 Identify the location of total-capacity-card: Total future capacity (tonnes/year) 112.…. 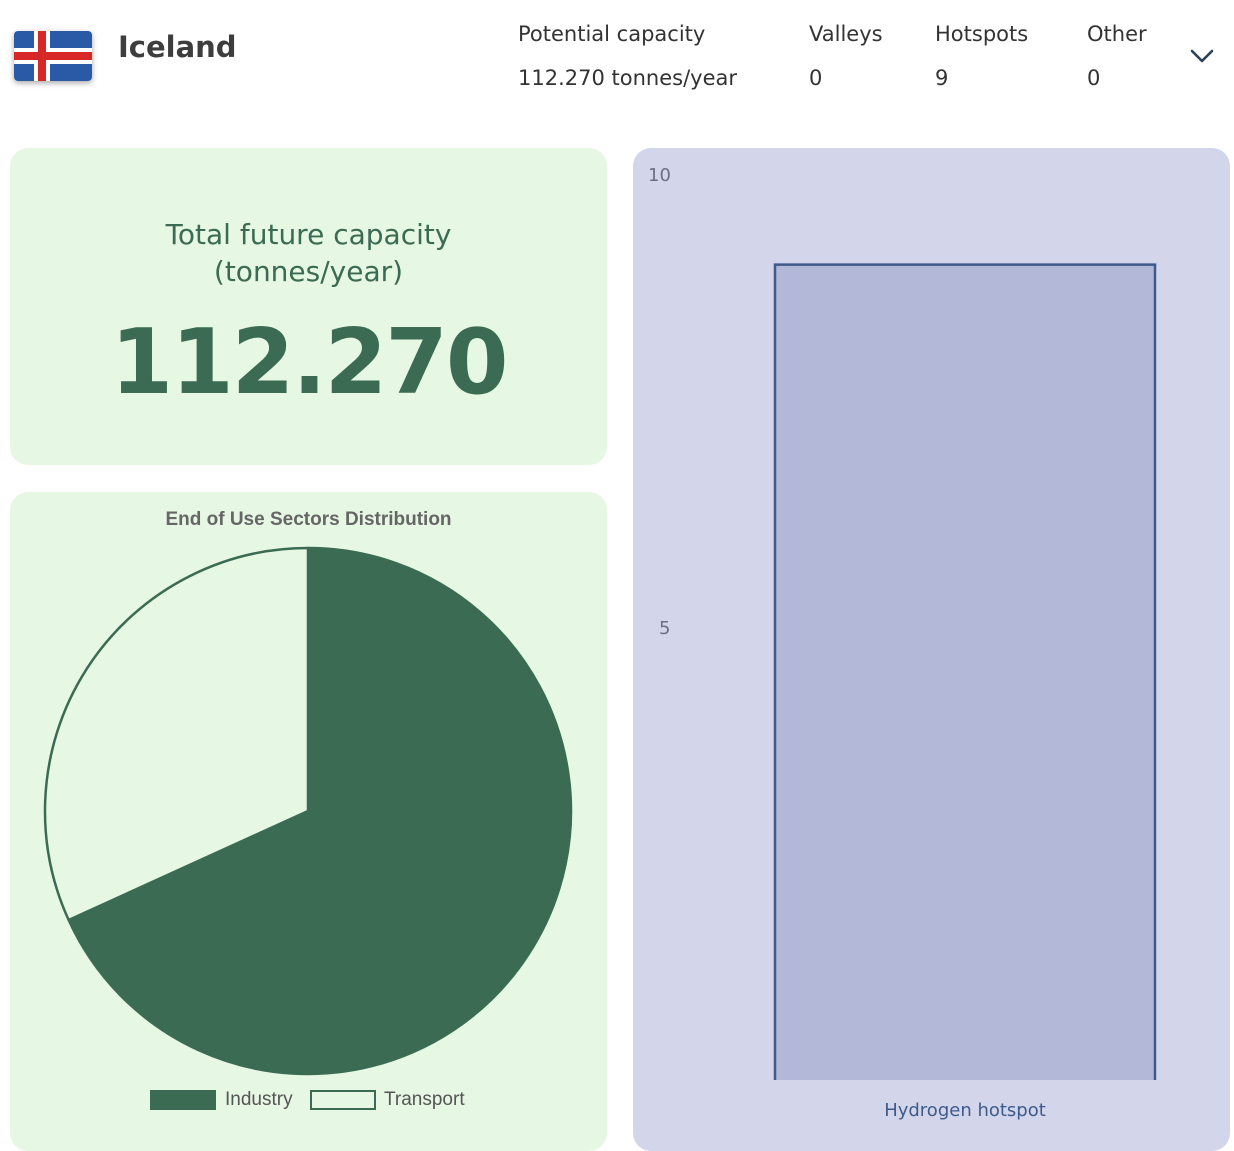
(308, 306).